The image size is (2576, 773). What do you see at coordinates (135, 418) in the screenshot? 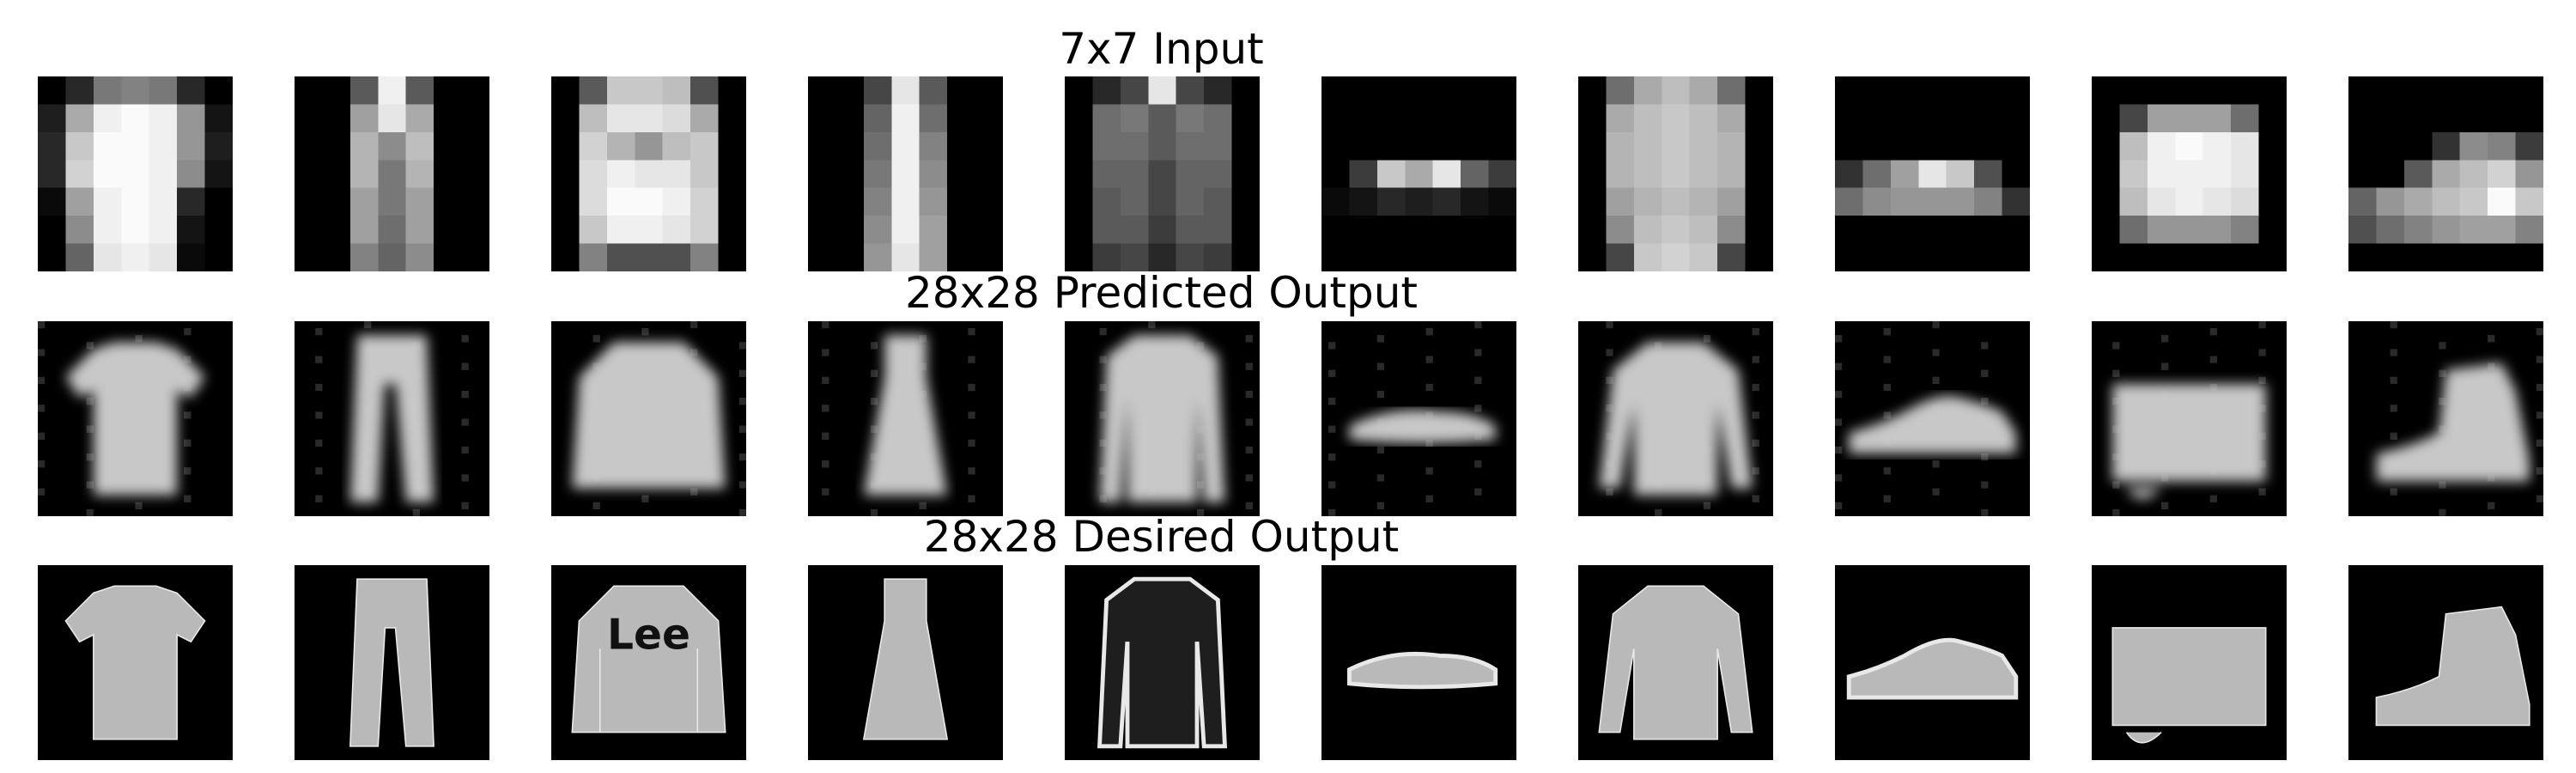
I see `predicted-tile-tshirt-icon` at bounding box center [135, 418].